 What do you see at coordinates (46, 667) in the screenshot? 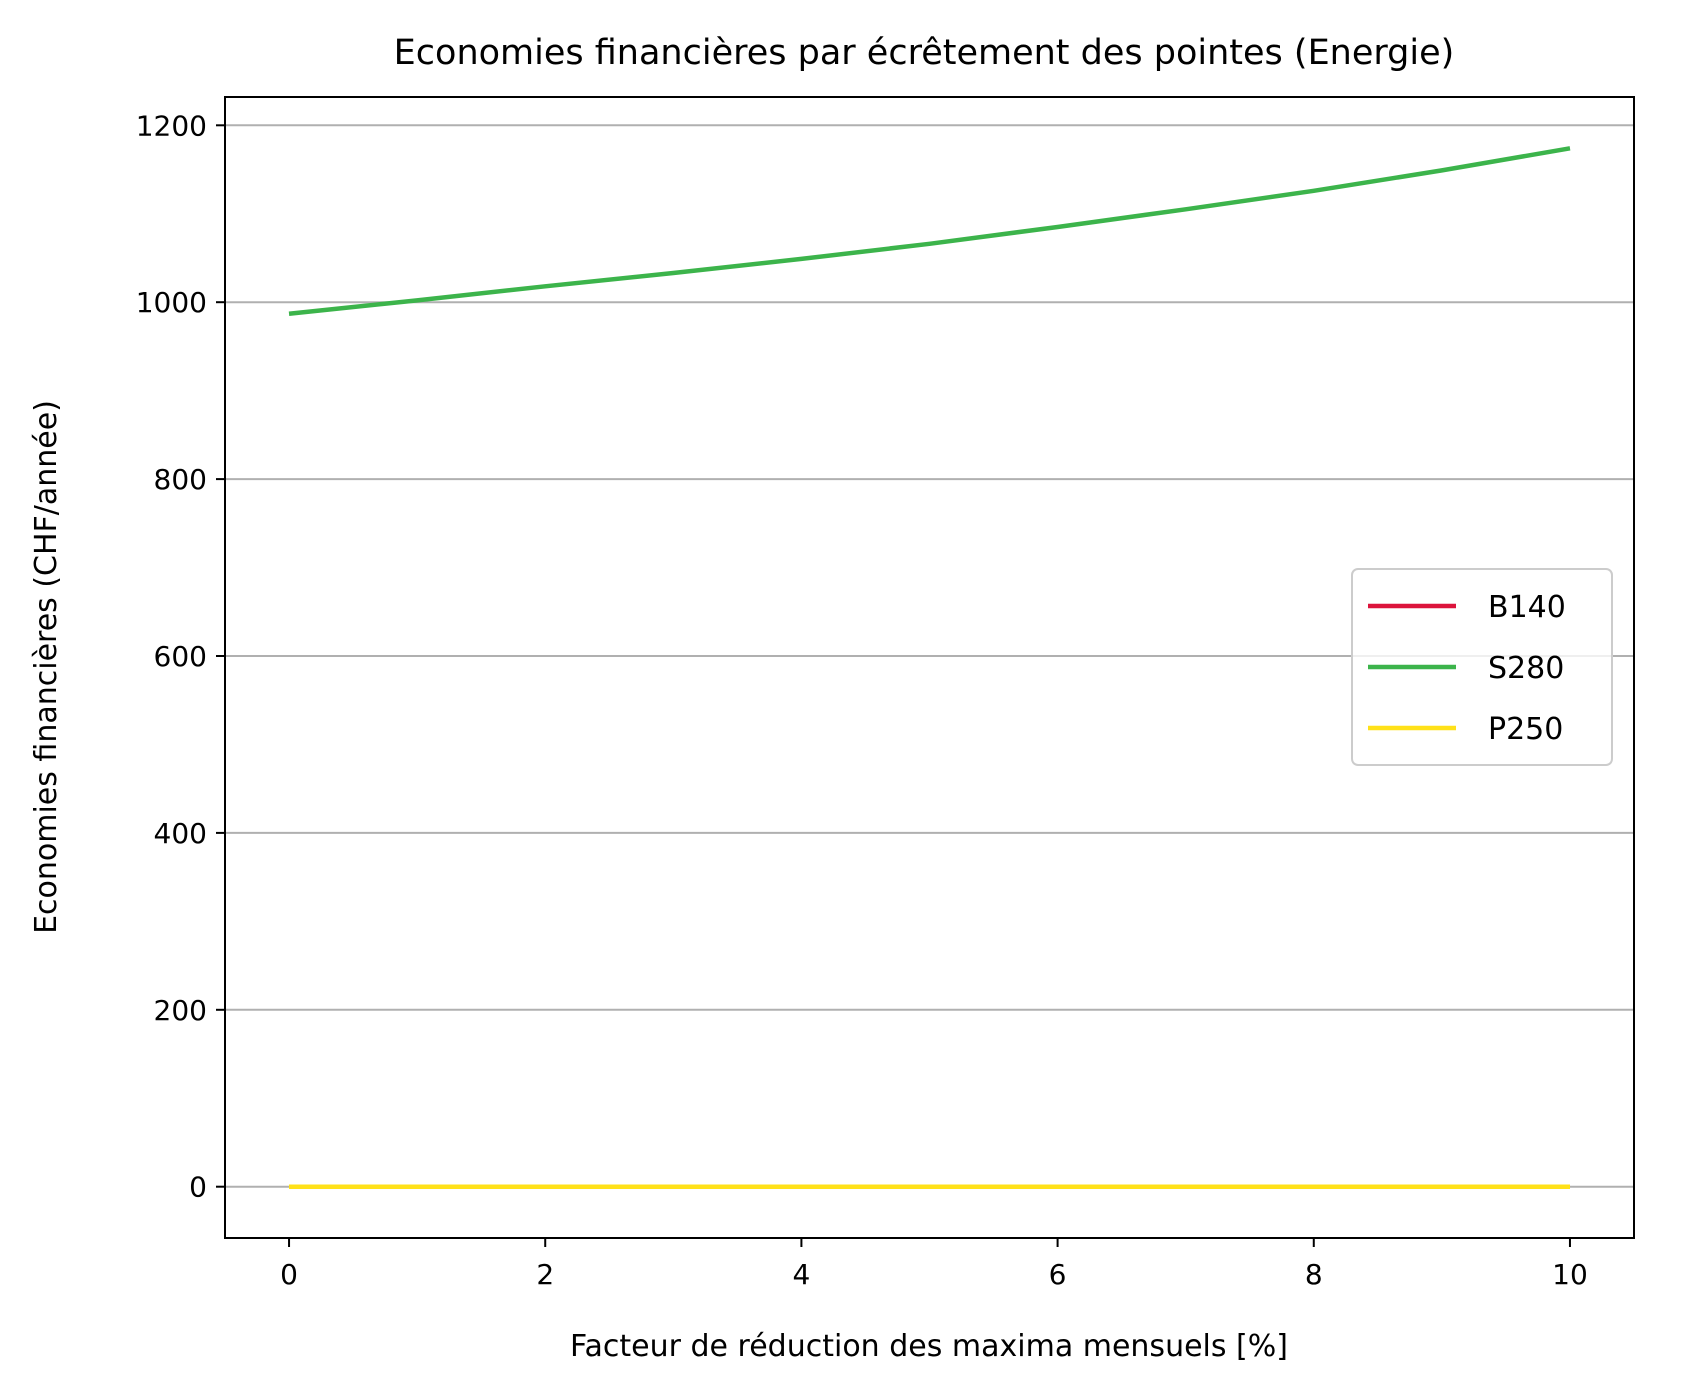
I see `y-axis-label: Economies financières (CHF/année)` at bounding box center [46, 667].